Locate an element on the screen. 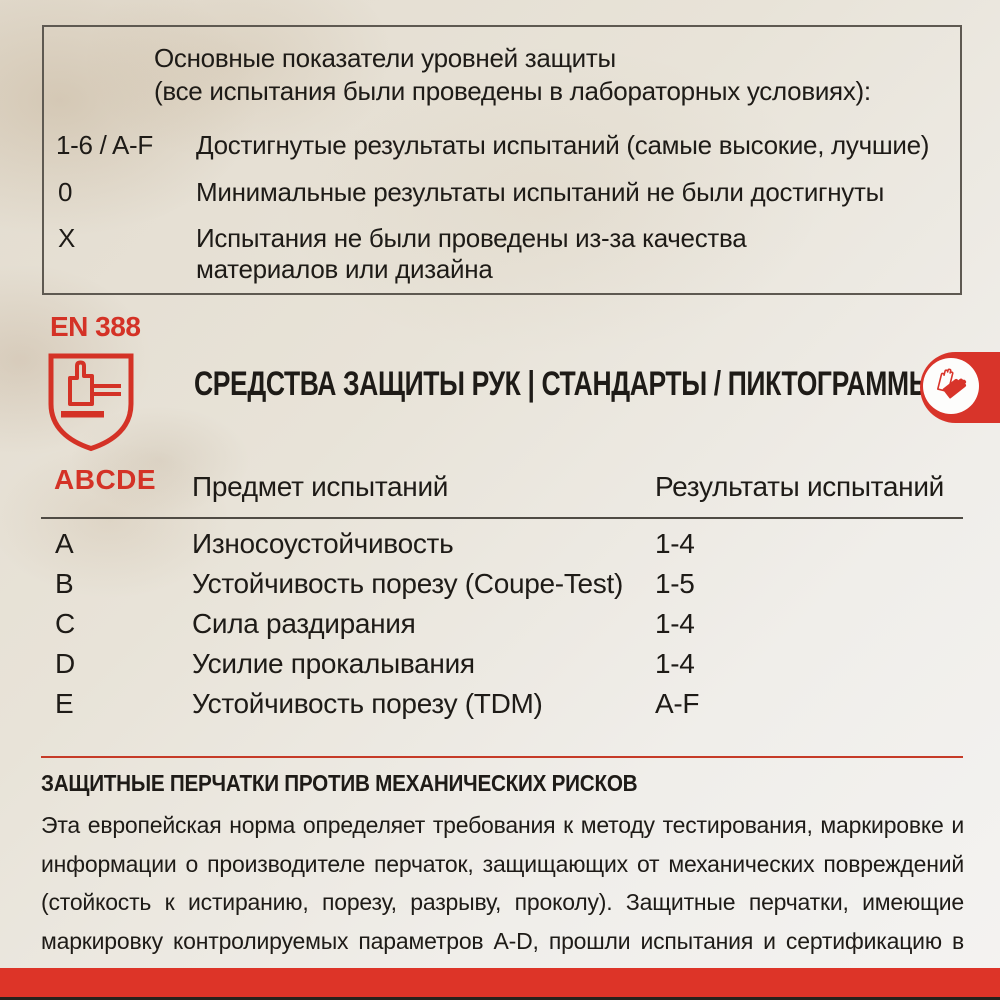 The image size is (1000, 1000). row-result: A-F is located at coordinates (677, 703).